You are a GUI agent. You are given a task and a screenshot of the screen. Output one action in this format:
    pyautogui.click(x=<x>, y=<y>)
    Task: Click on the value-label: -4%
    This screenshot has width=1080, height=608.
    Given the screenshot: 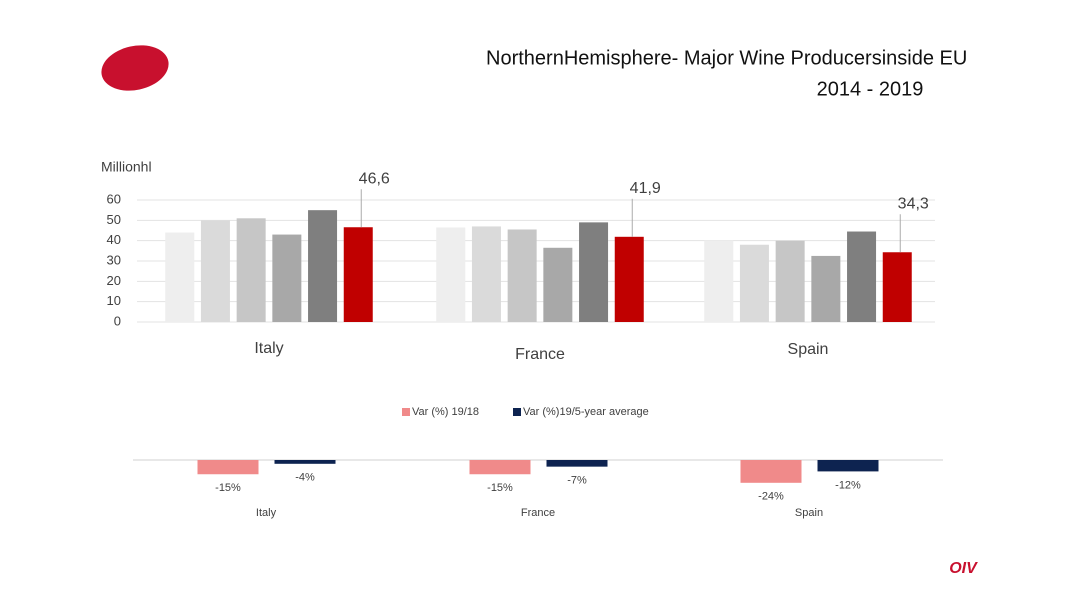 What is the action you would take?
    pyautogui.click(x=305, y=478)
    